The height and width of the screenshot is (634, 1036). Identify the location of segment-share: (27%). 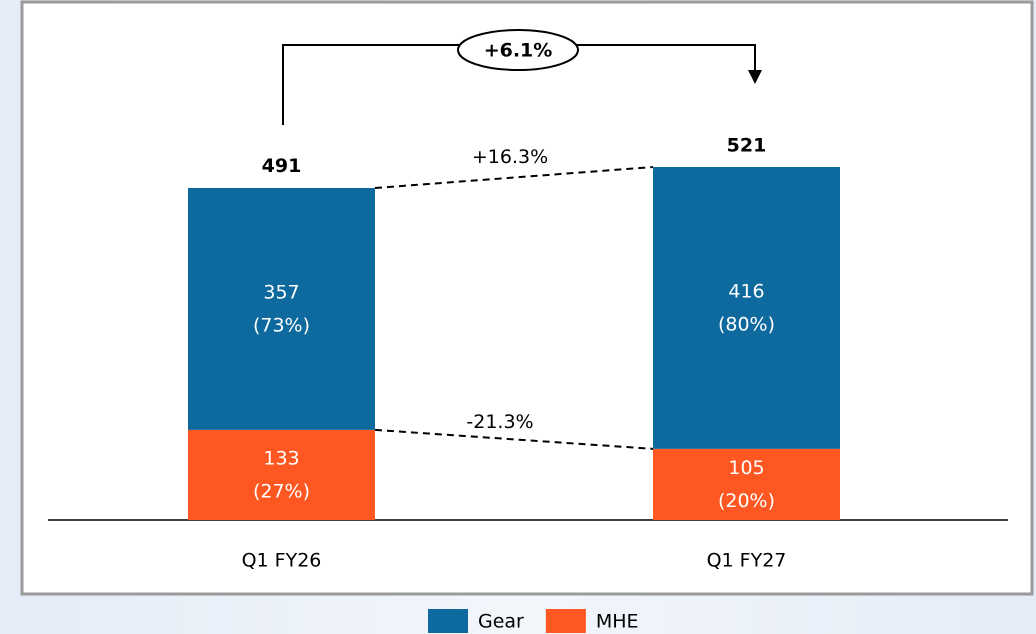
(281, 491).